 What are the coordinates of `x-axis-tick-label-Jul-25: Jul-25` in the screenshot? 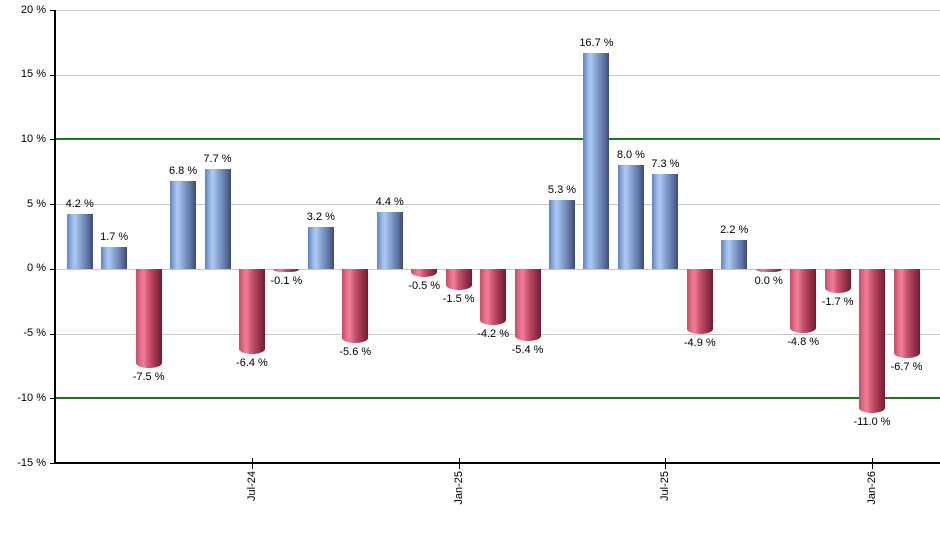 It's located at (665, 486).